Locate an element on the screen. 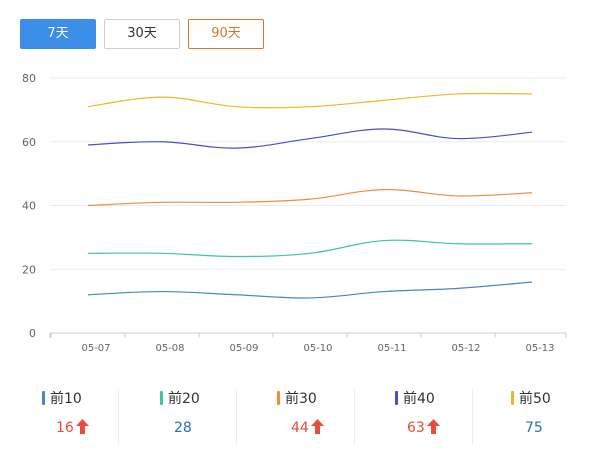 This screenshot has width=590, height=452. summary-value-text: 28 is located at coordinates (183, 428).